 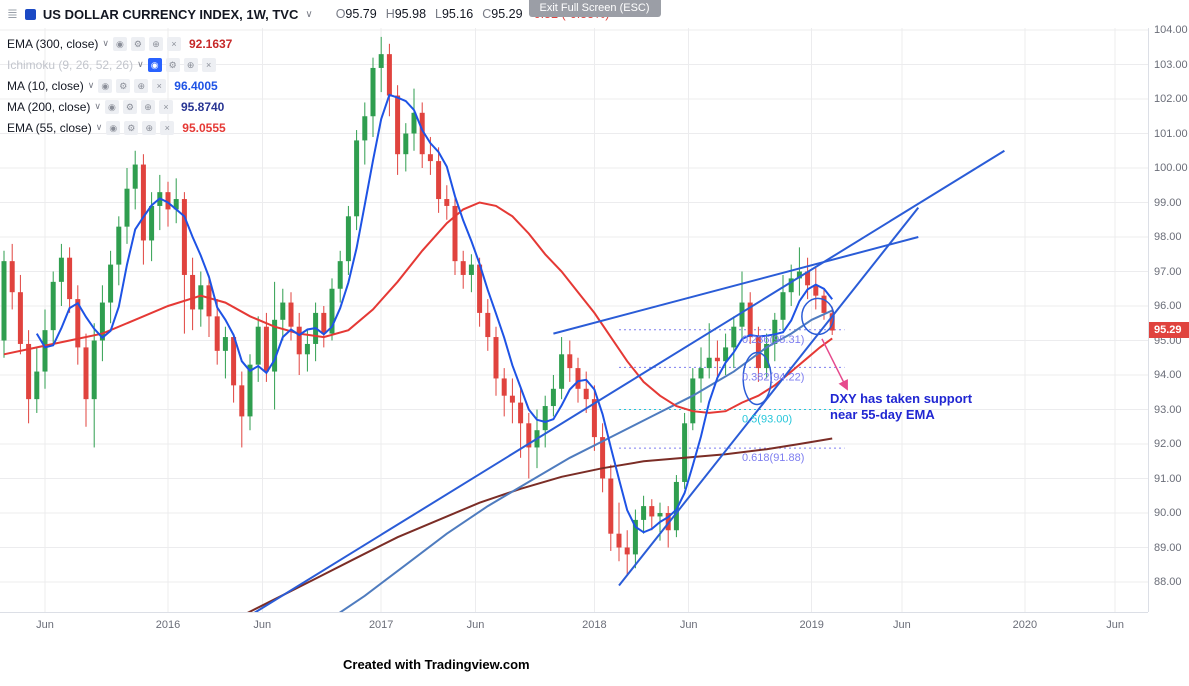 I want to click on price-tick-label: 91.00, so click(x=1168, y=478).